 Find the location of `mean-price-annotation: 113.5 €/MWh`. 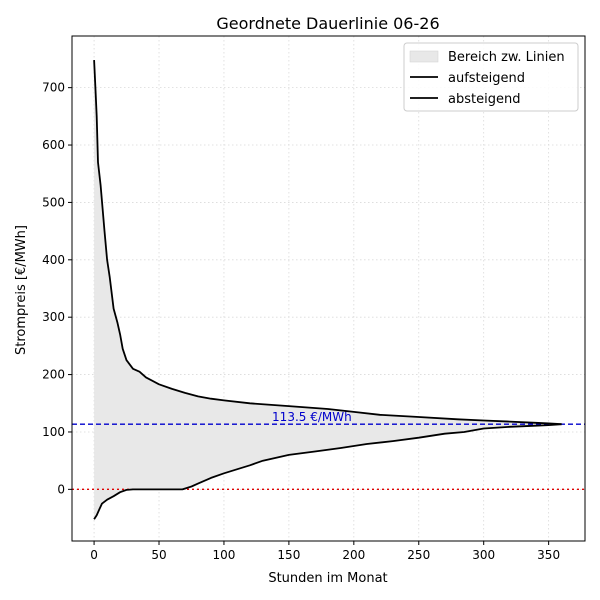

mean-price-annotation: 113.5 €/MWh is located at coordinates (312, 417).